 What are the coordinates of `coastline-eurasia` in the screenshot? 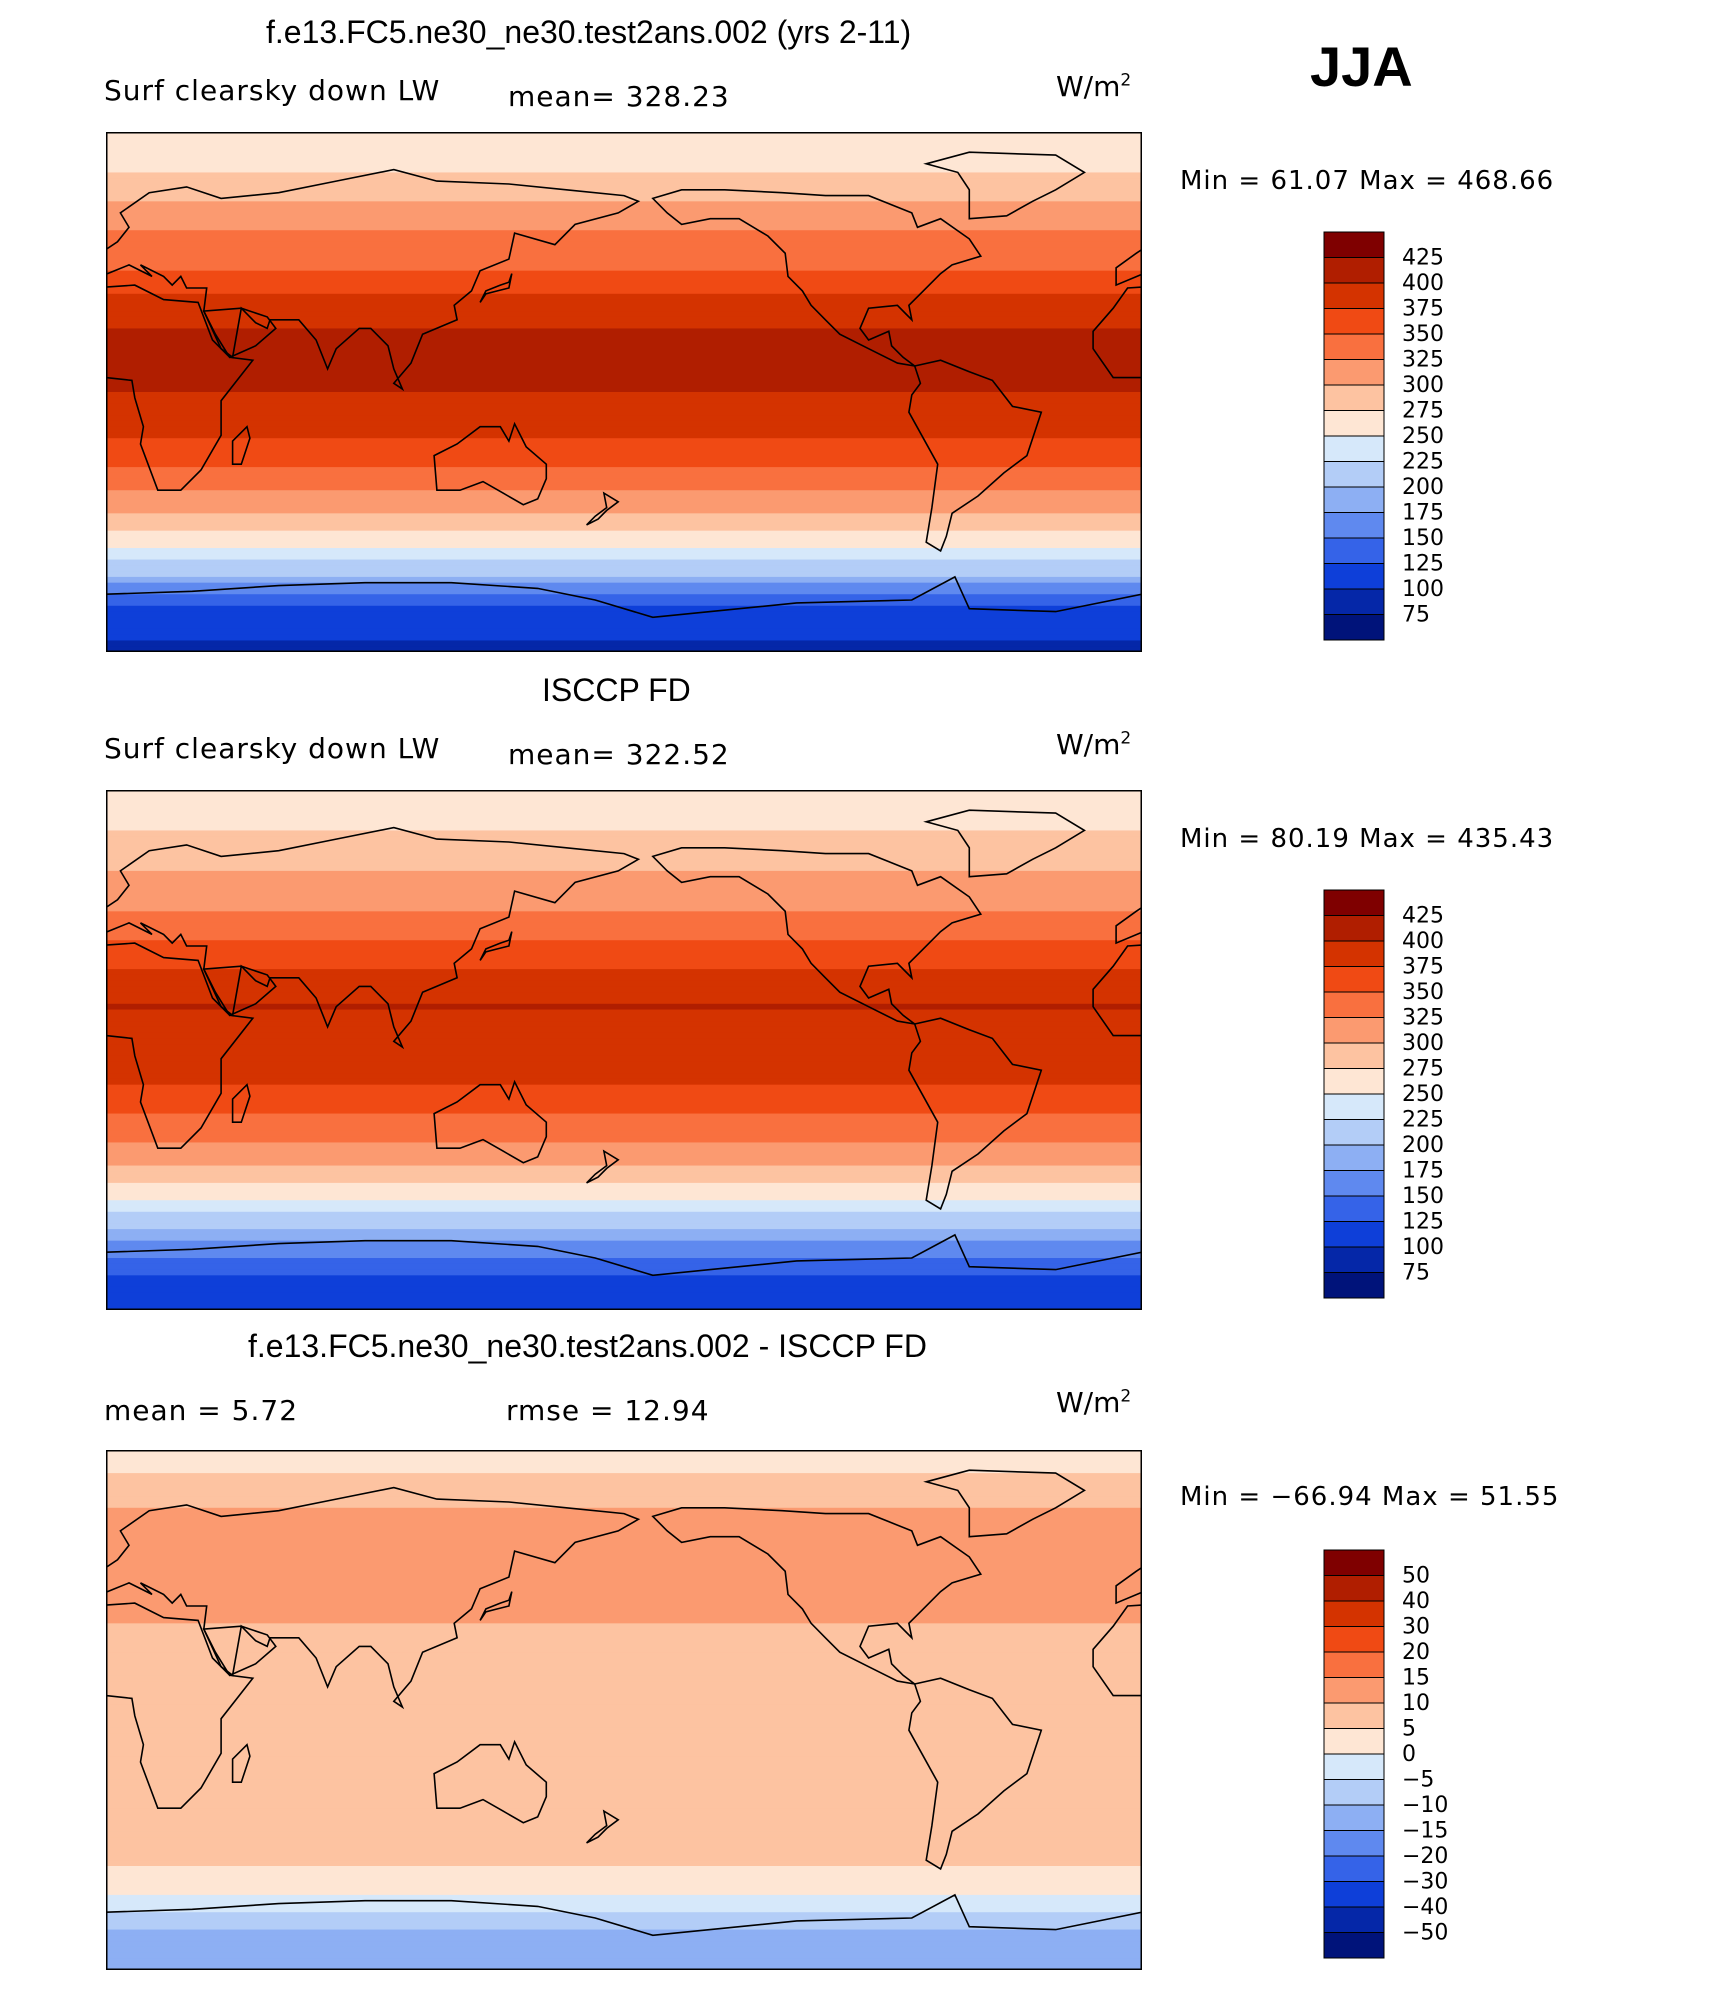 It's located at (373, 280).